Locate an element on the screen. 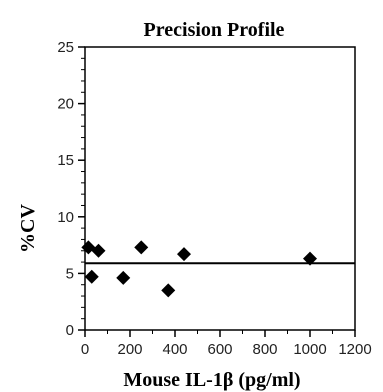 This screenshot has width=383, height=392. y-tick-label: 25 is located at coordinates (65, 47).